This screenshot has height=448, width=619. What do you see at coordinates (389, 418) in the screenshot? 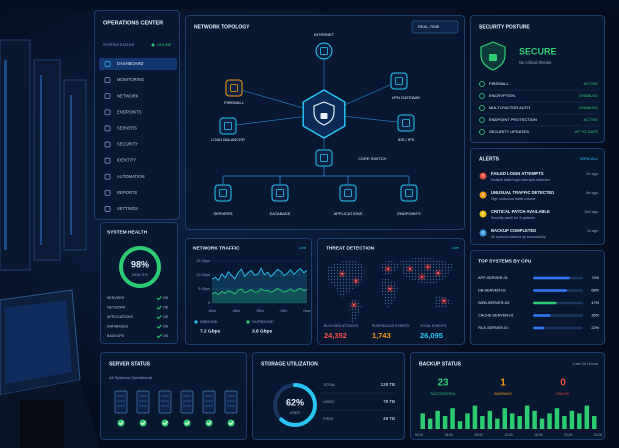
I see `storage-amount: 49 TB` at bounding box center [389, 418].